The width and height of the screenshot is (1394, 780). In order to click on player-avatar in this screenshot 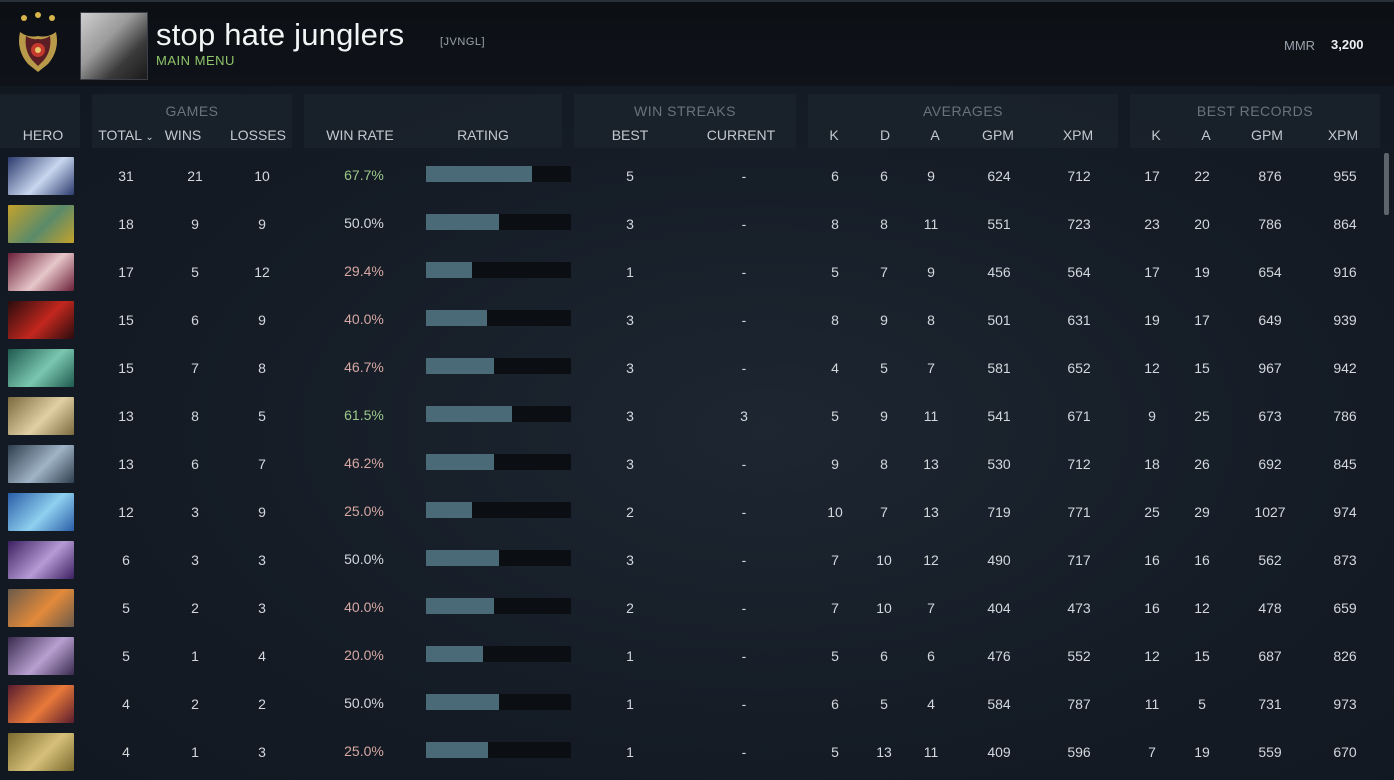, I will do `click(114, 46)`.